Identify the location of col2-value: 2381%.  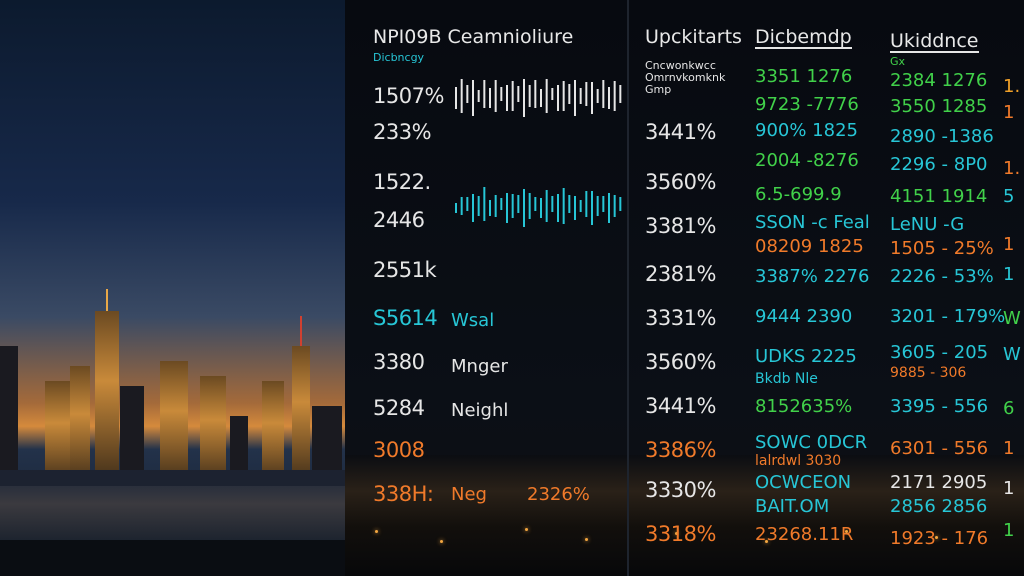
(680, 274).